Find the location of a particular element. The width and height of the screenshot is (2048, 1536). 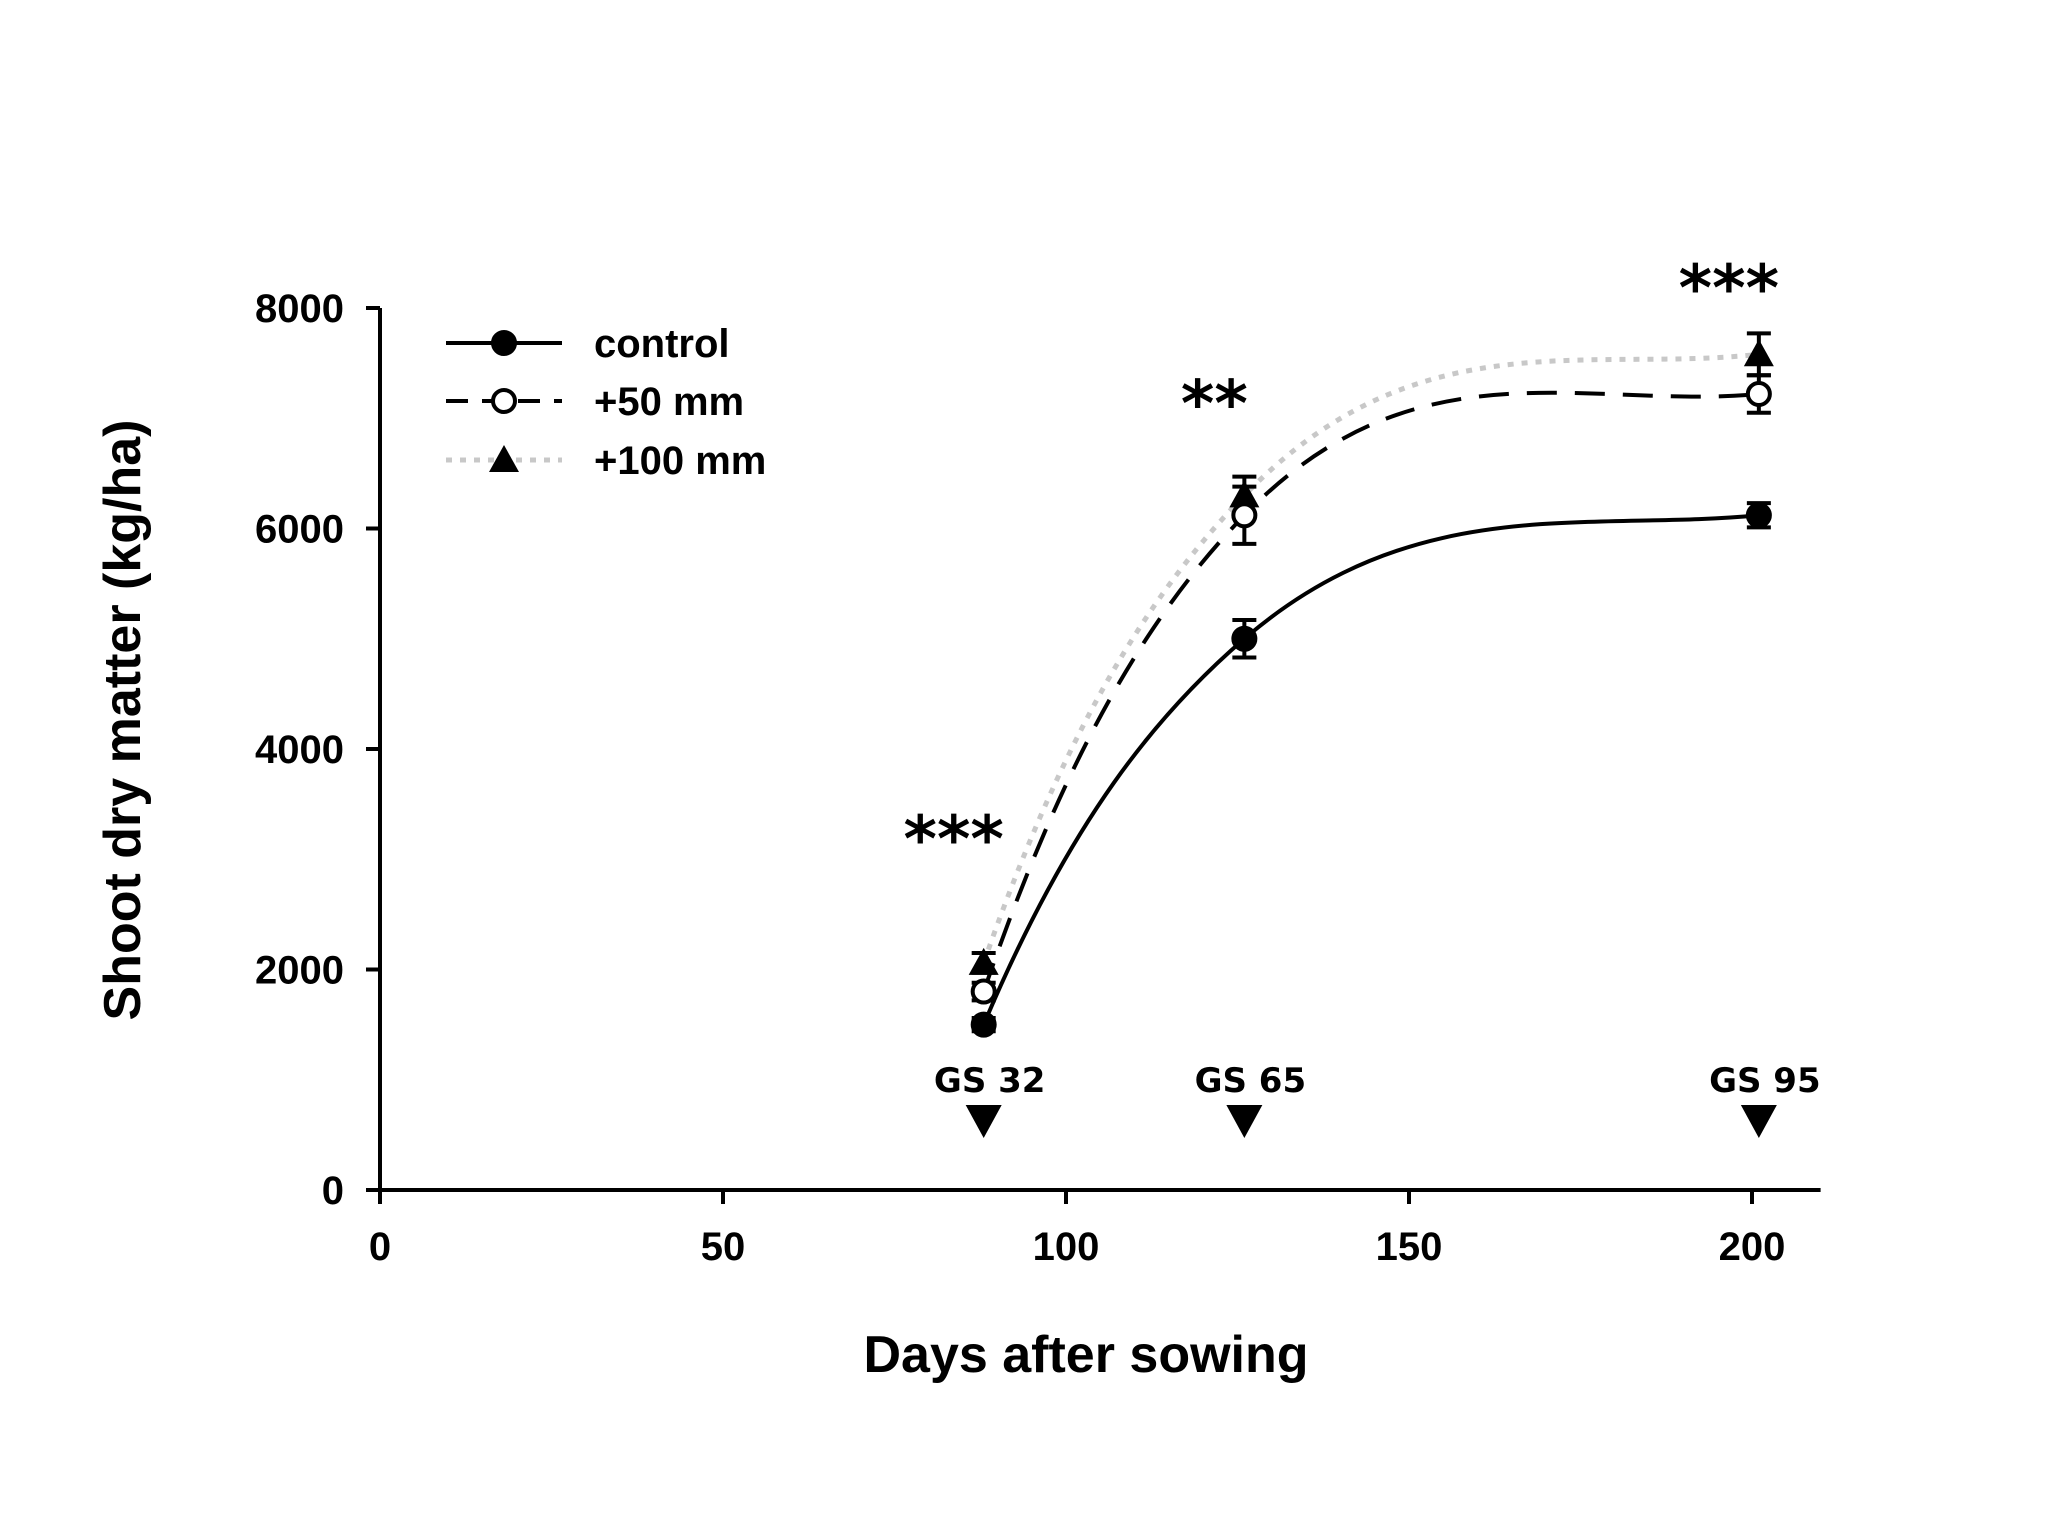

y-ticks: 0 2000 4000 6000 8000 is located at coordinates (317, 750).